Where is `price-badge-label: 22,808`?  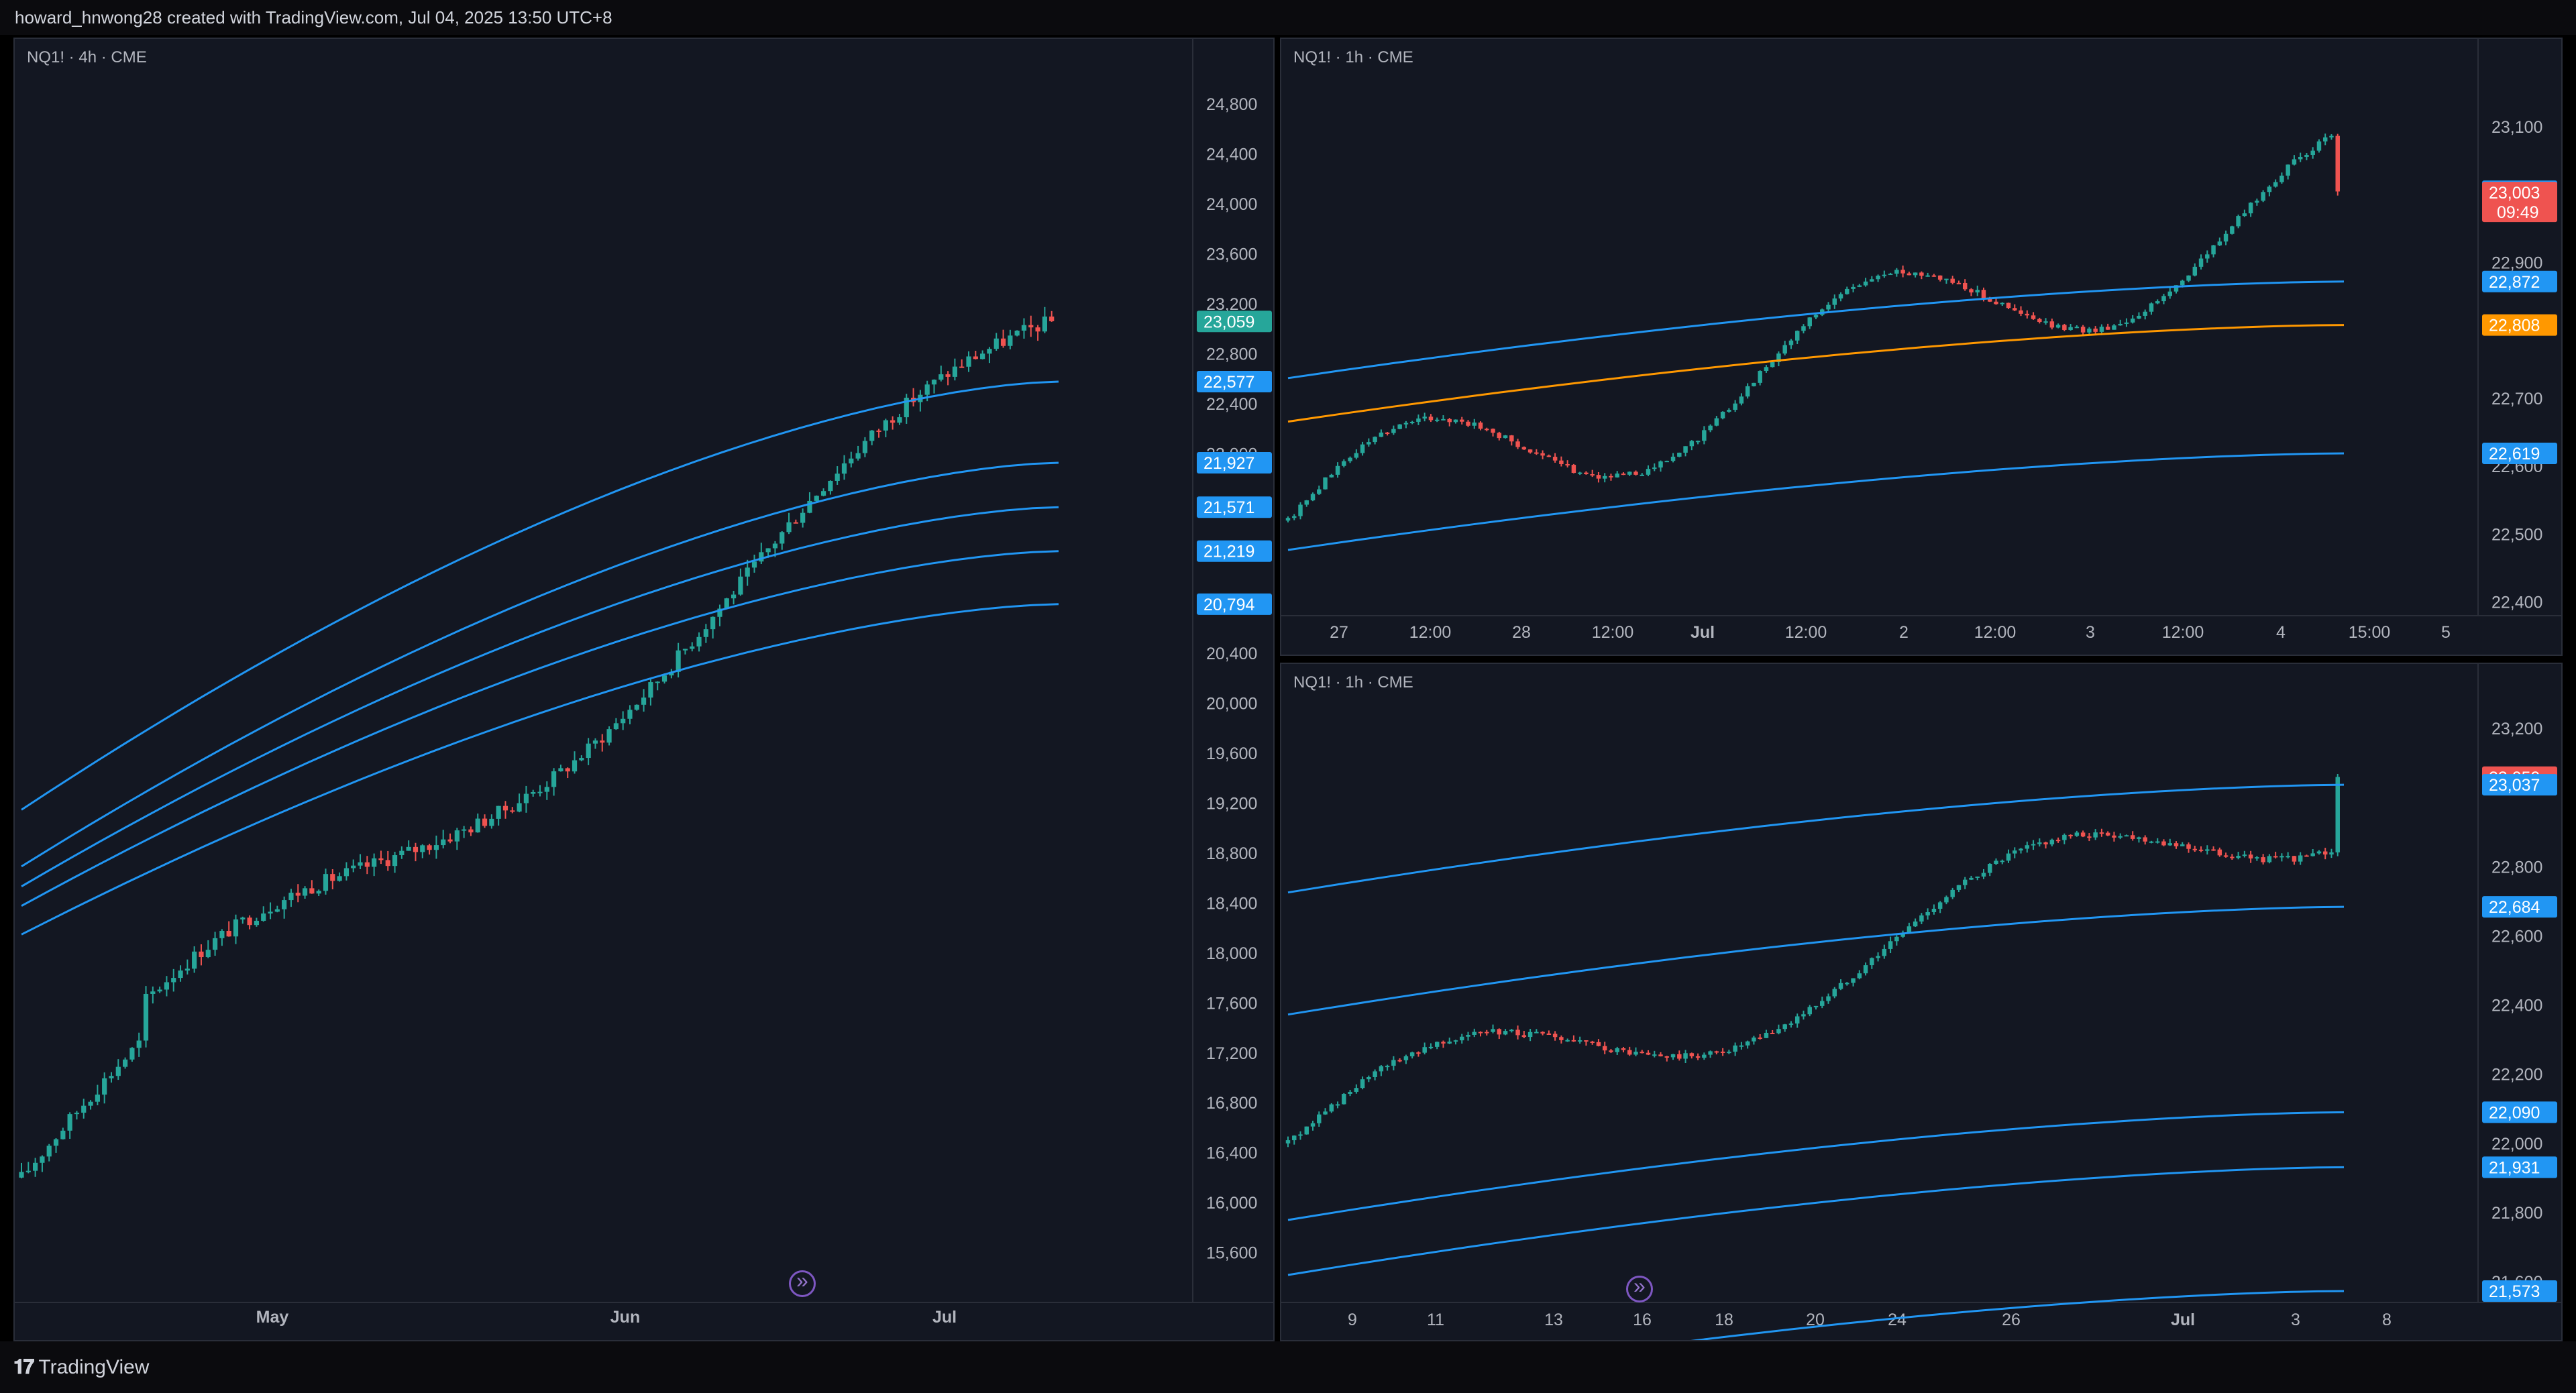 price-badge-label: 22,808 is located at coordinates (2514, 326).